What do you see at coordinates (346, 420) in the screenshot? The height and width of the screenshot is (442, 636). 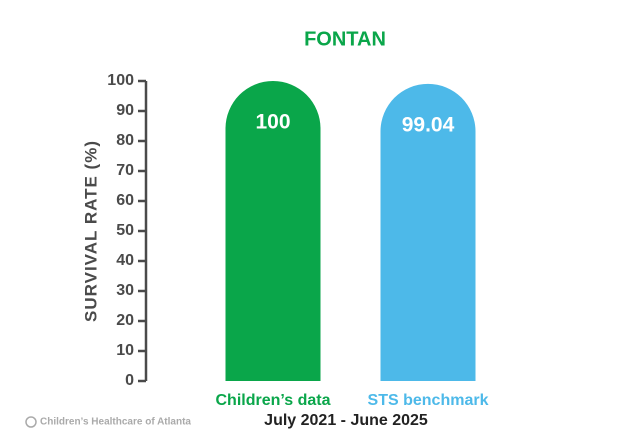 I see `x-axis-label: July 2021 - June 2025` at bounding box center [346, 420].